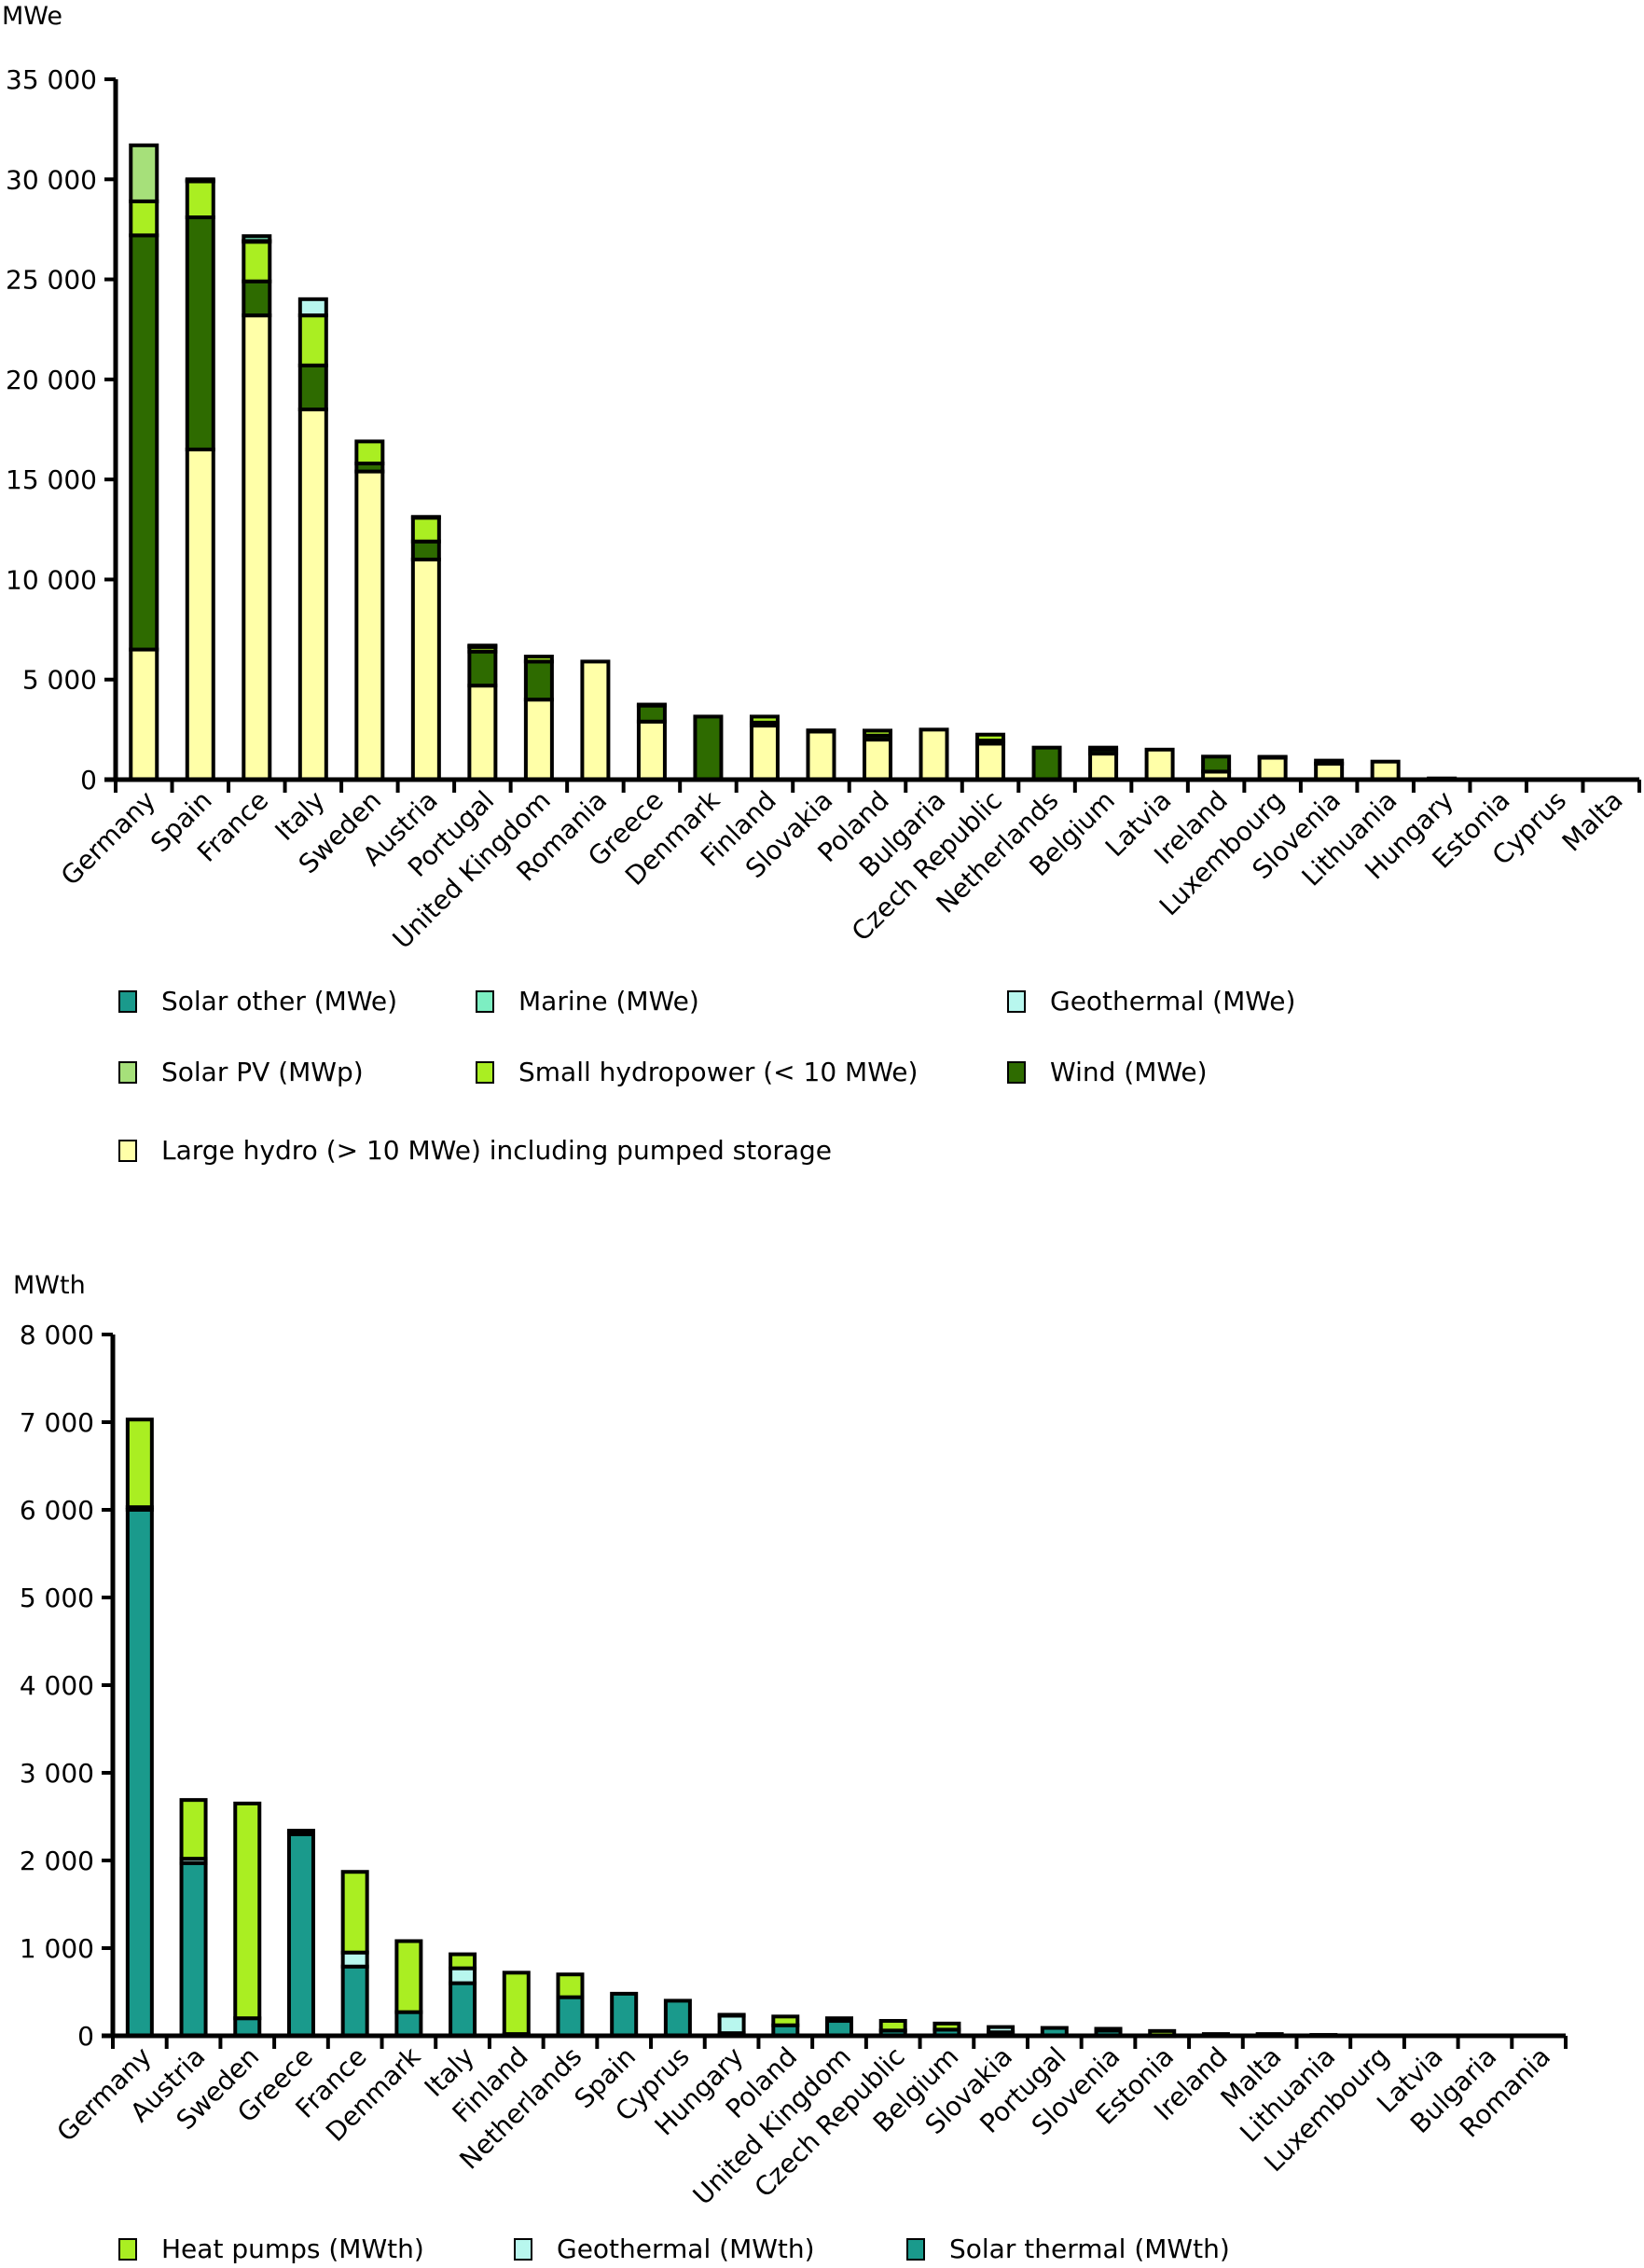  What do you see at coordinates (1329, 770) in the screenshot?
I see `top-bar-slovenia` at bounding box center [1329, 770].